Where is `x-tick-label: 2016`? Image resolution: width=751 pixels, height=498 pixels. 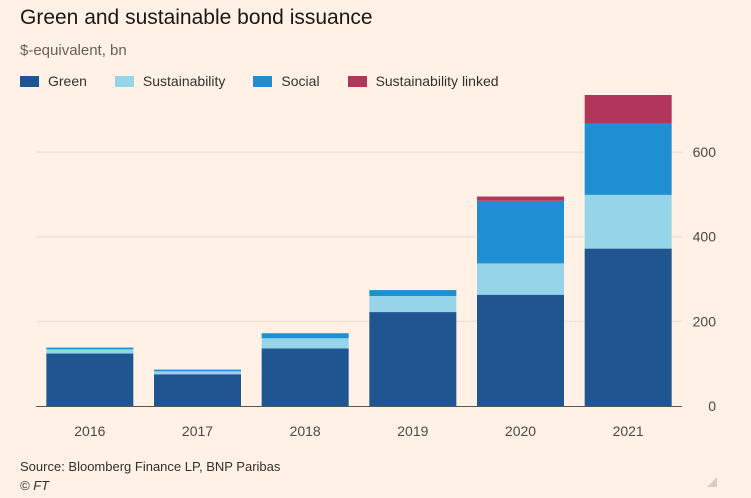 x-tick-label: 2016 is located at coordinates (89, 431).